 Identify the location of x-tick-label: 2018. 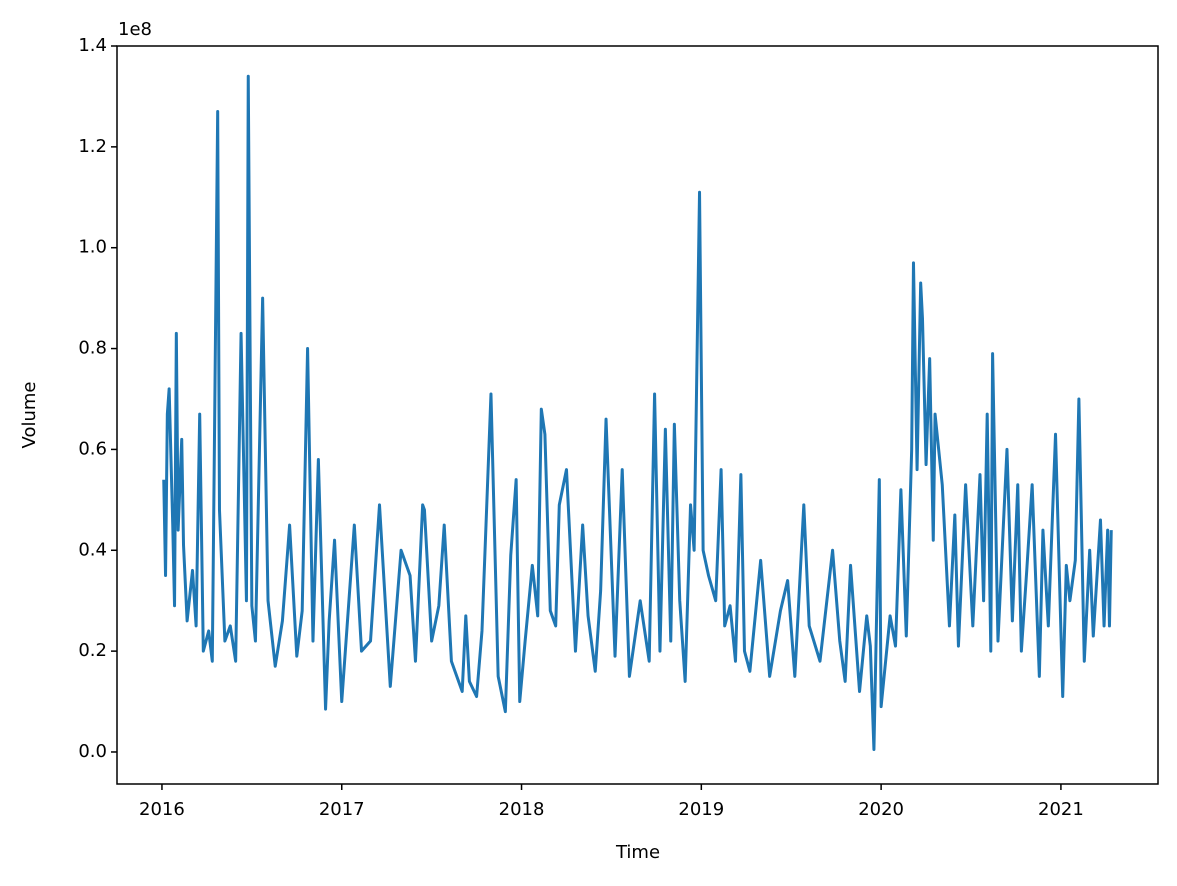
(522, 809).